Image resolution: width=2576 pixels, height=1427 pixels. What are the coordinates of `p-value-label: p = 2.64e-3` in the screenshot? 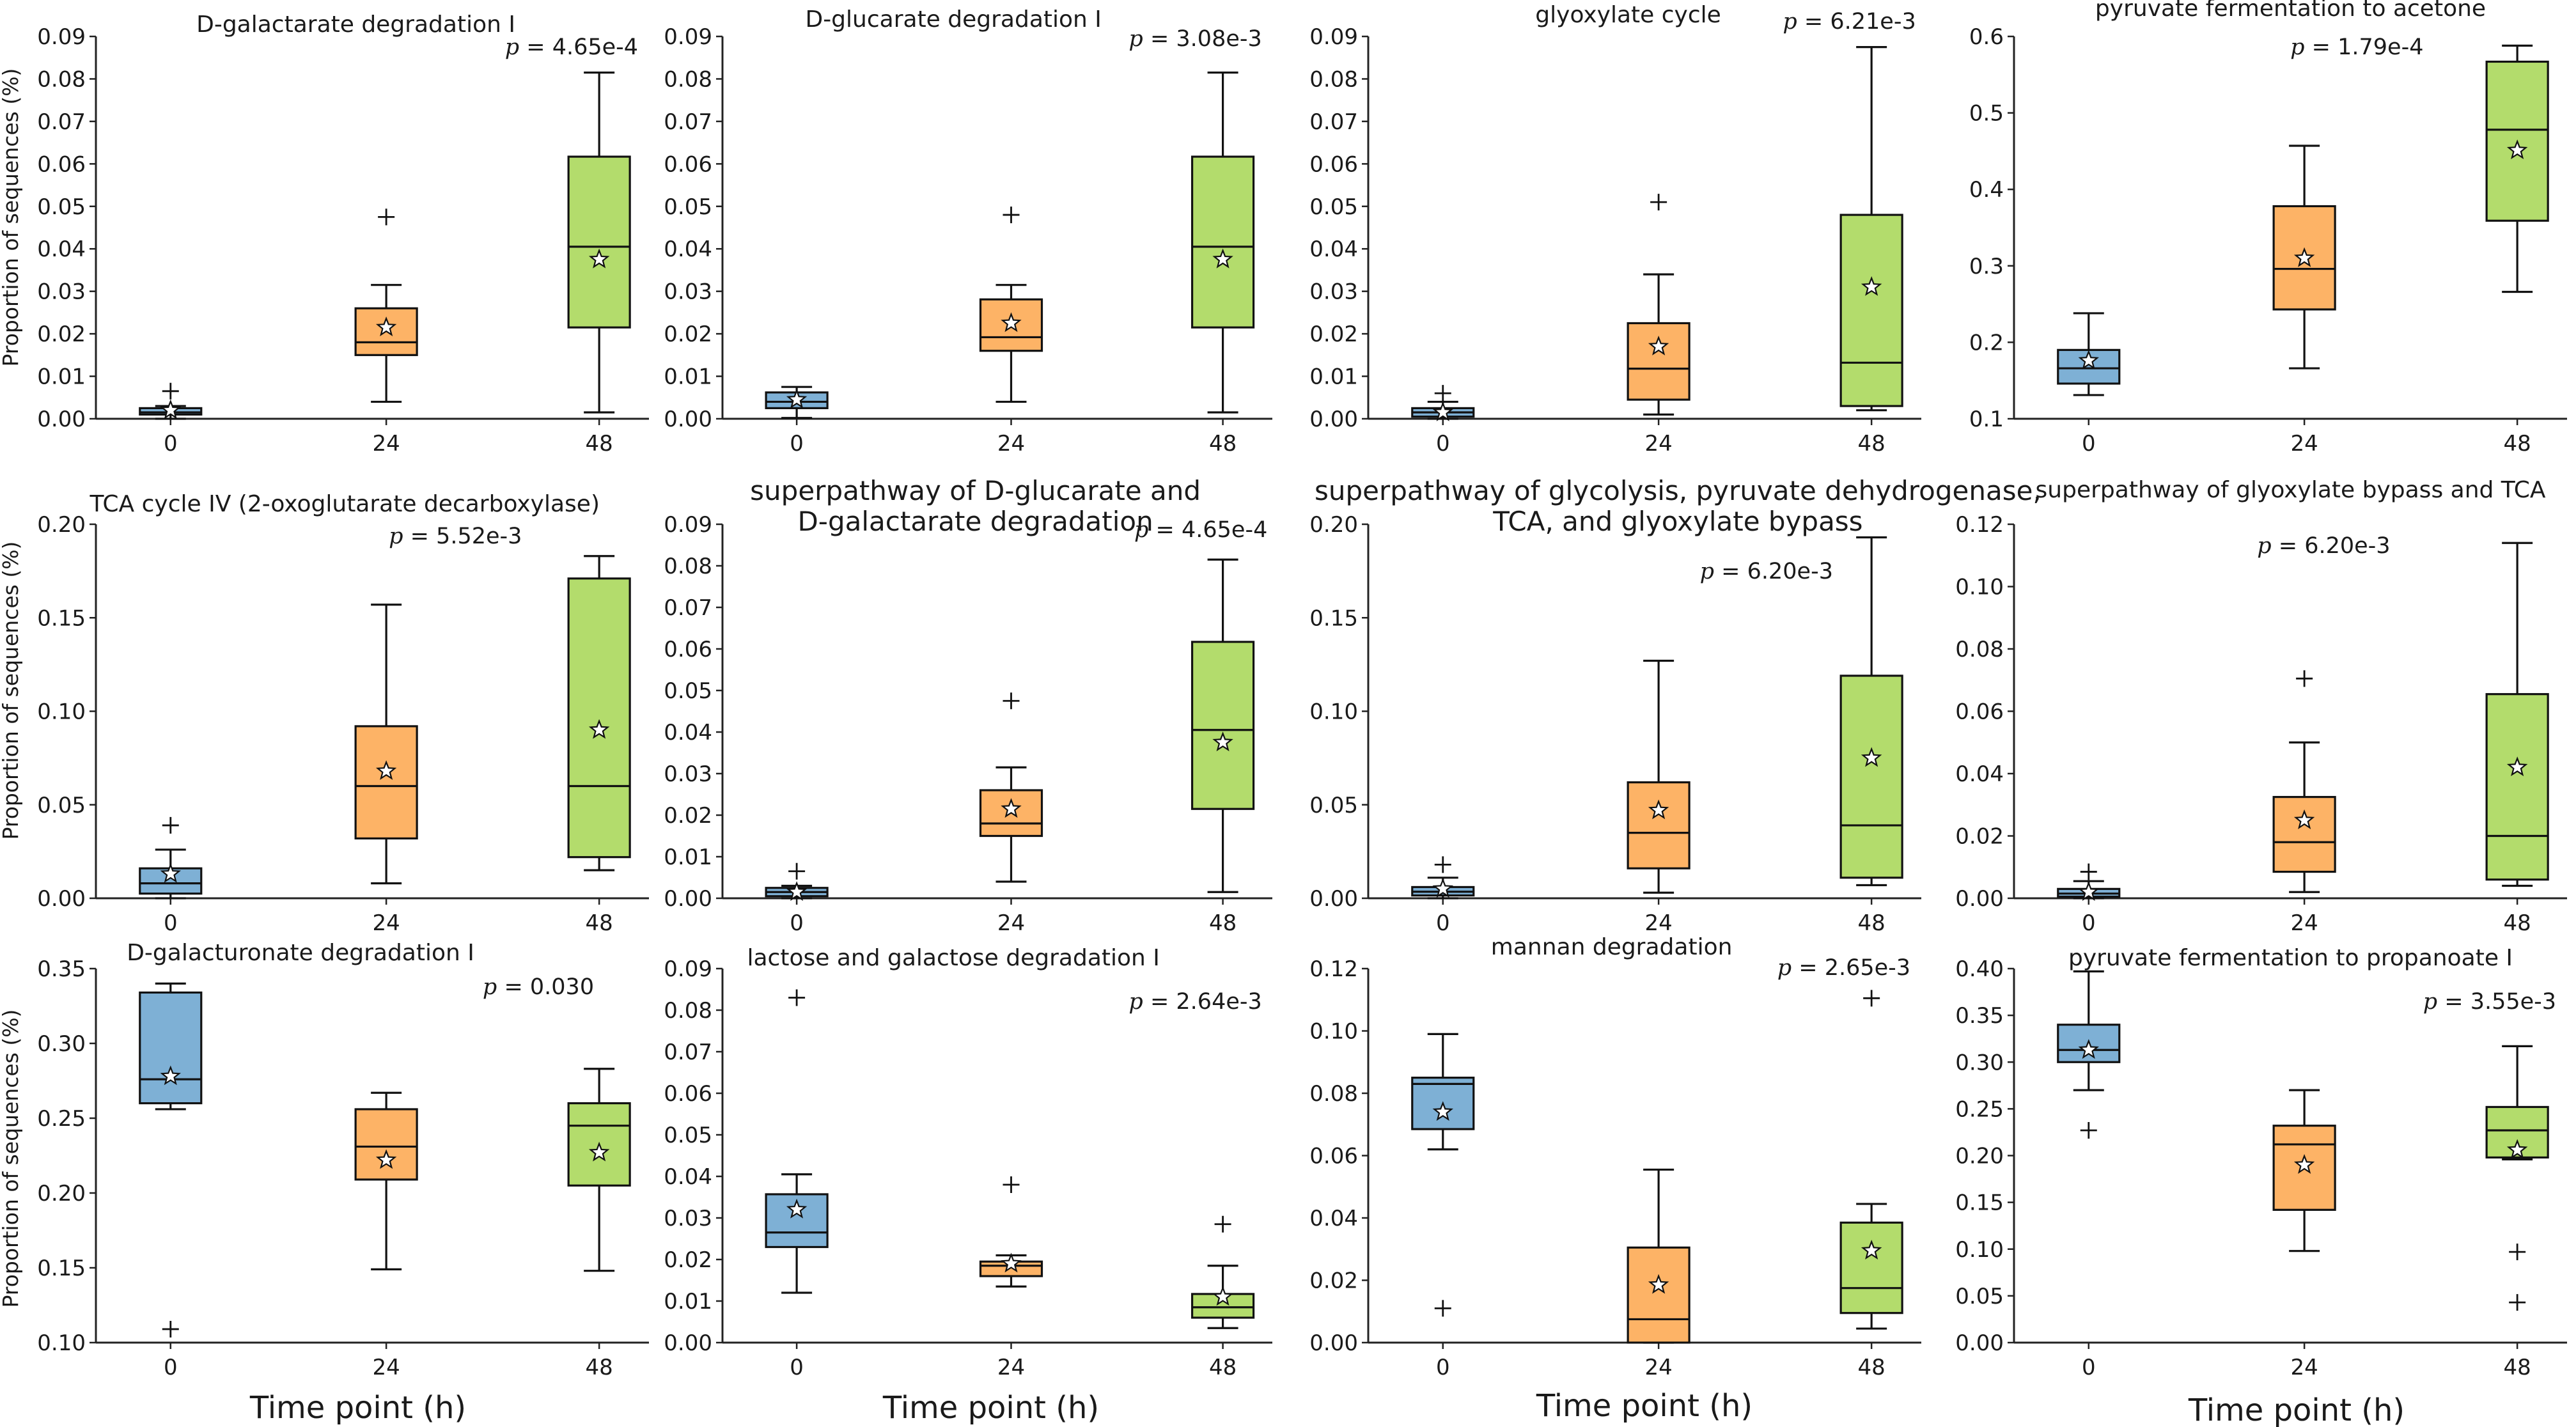 It's located at (1195, 1002).